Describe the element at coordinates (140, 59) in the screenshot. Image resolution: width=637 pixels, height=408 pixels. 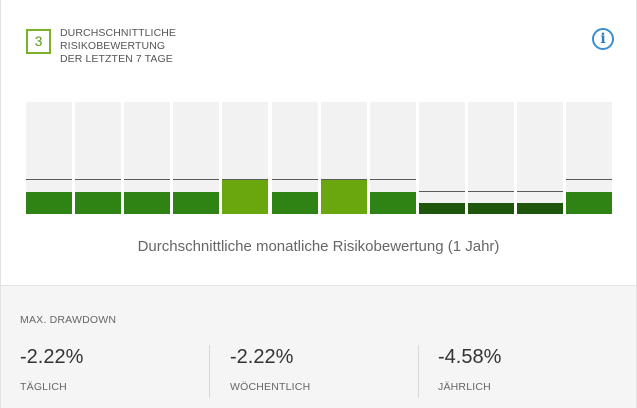
I see `risk-score-title-line: DER LETZTEN 7 TAGE` at that location.